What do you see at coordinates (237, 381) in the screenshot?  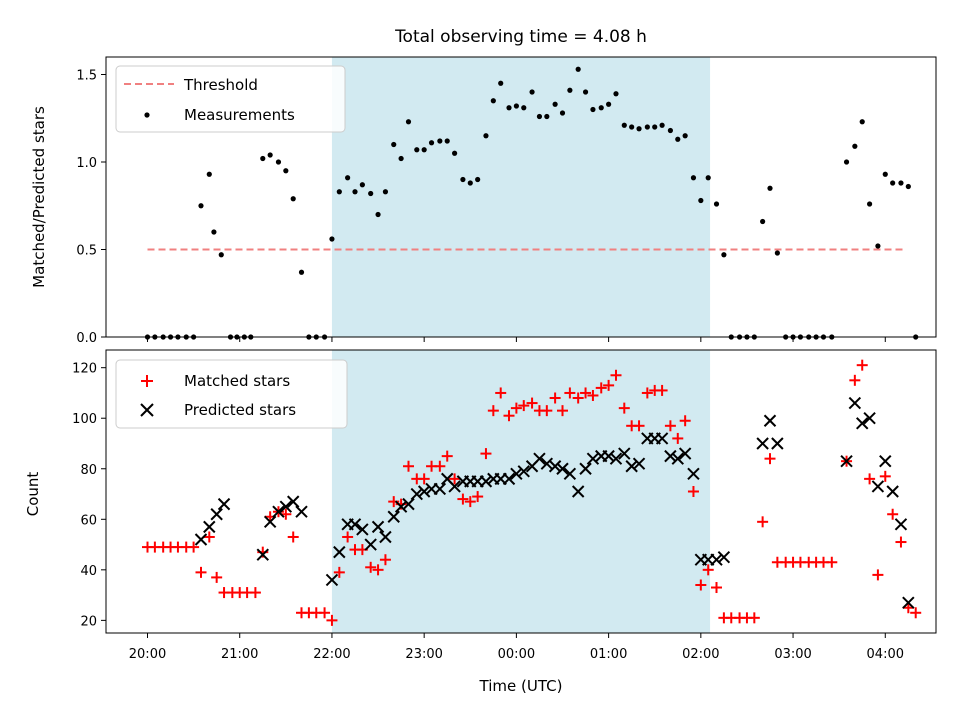 I see `legend-matched-label: Matched stars` at bounding box center [237, 381].